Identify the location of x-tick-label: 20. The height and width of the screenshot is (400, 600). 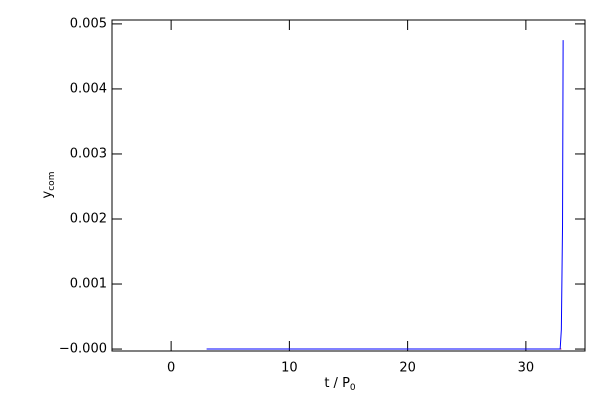
(407, 368).